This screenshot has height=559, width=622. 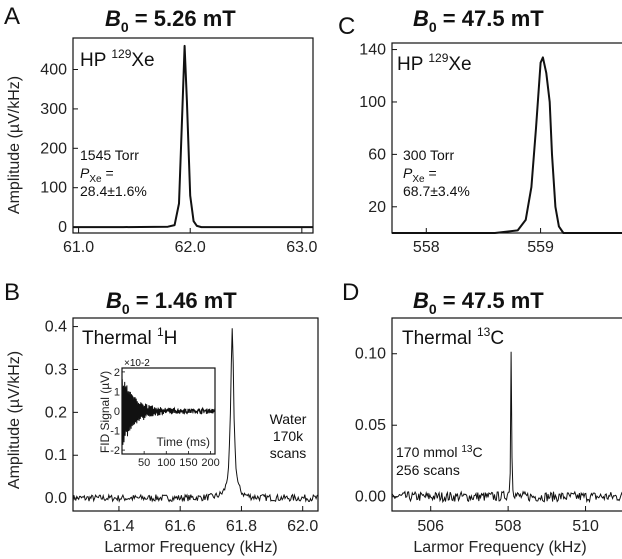 I want to click on panel-b-inset-ytick-label: 2, so click(x=117, y=373).